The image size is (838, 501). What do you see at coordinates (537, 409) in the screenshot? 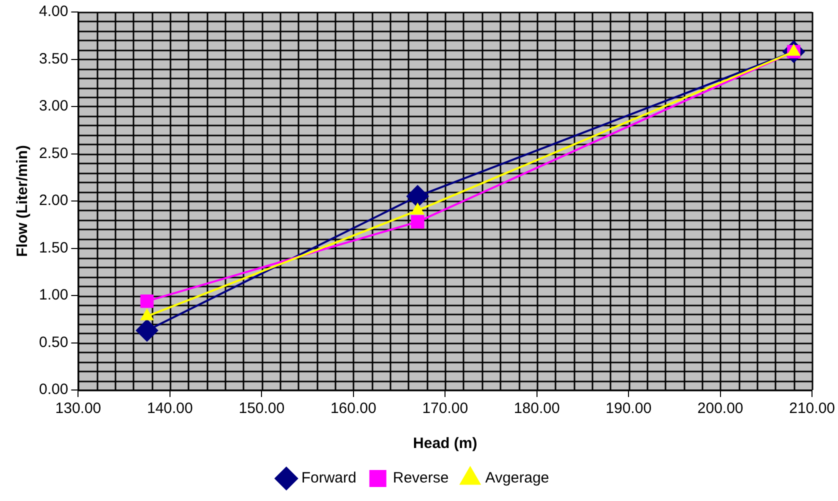
I see `x-tick-label: 180.00` at bounding box center [537, 409].